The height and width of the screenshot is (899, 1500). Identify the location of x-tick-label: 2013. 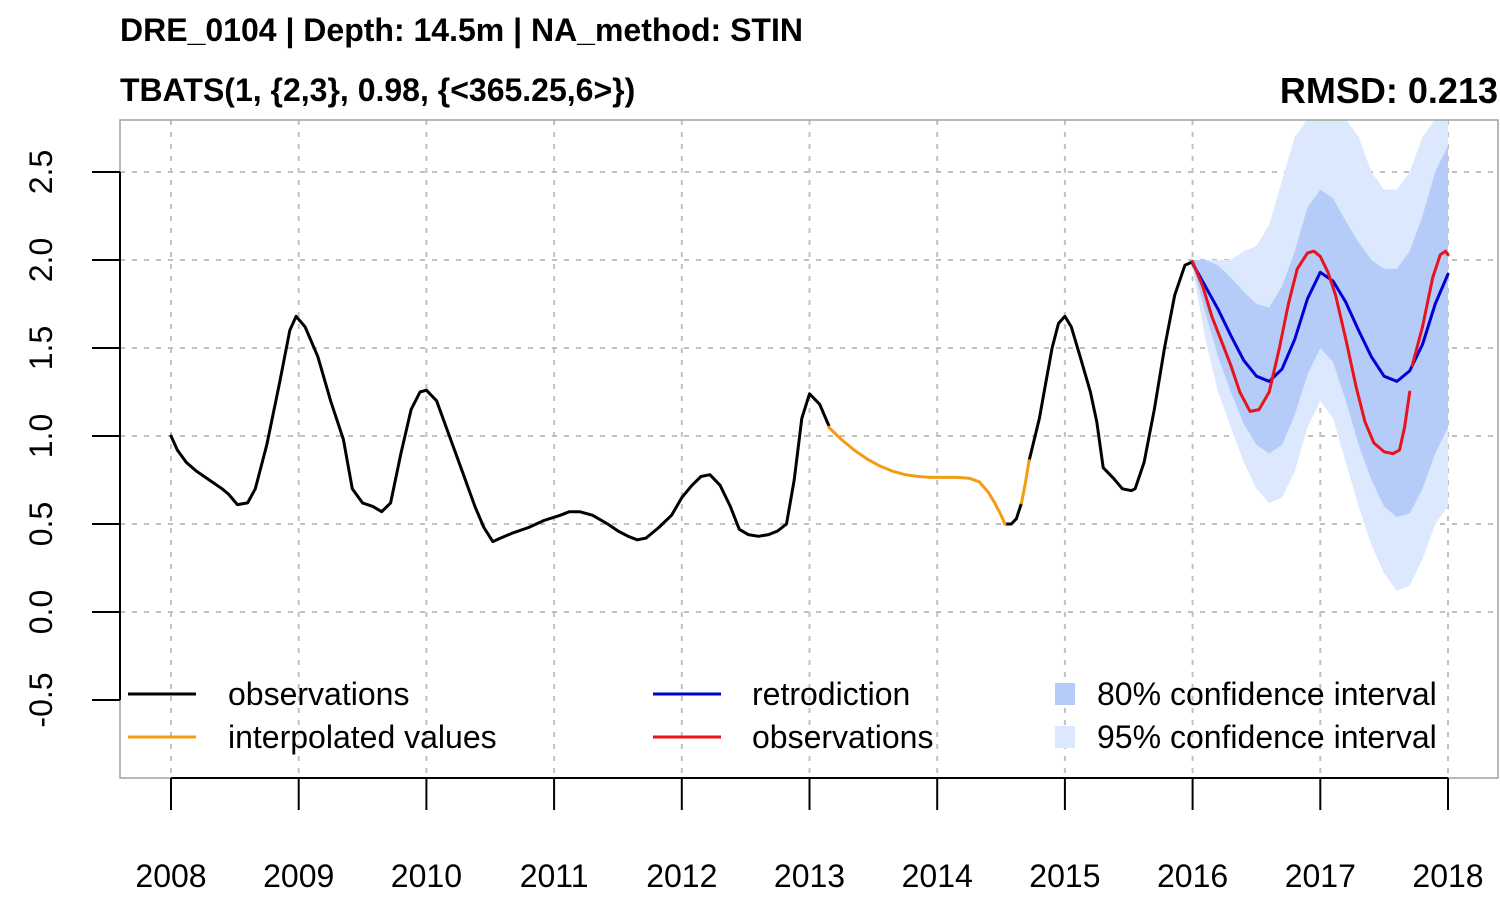
(809, 876).